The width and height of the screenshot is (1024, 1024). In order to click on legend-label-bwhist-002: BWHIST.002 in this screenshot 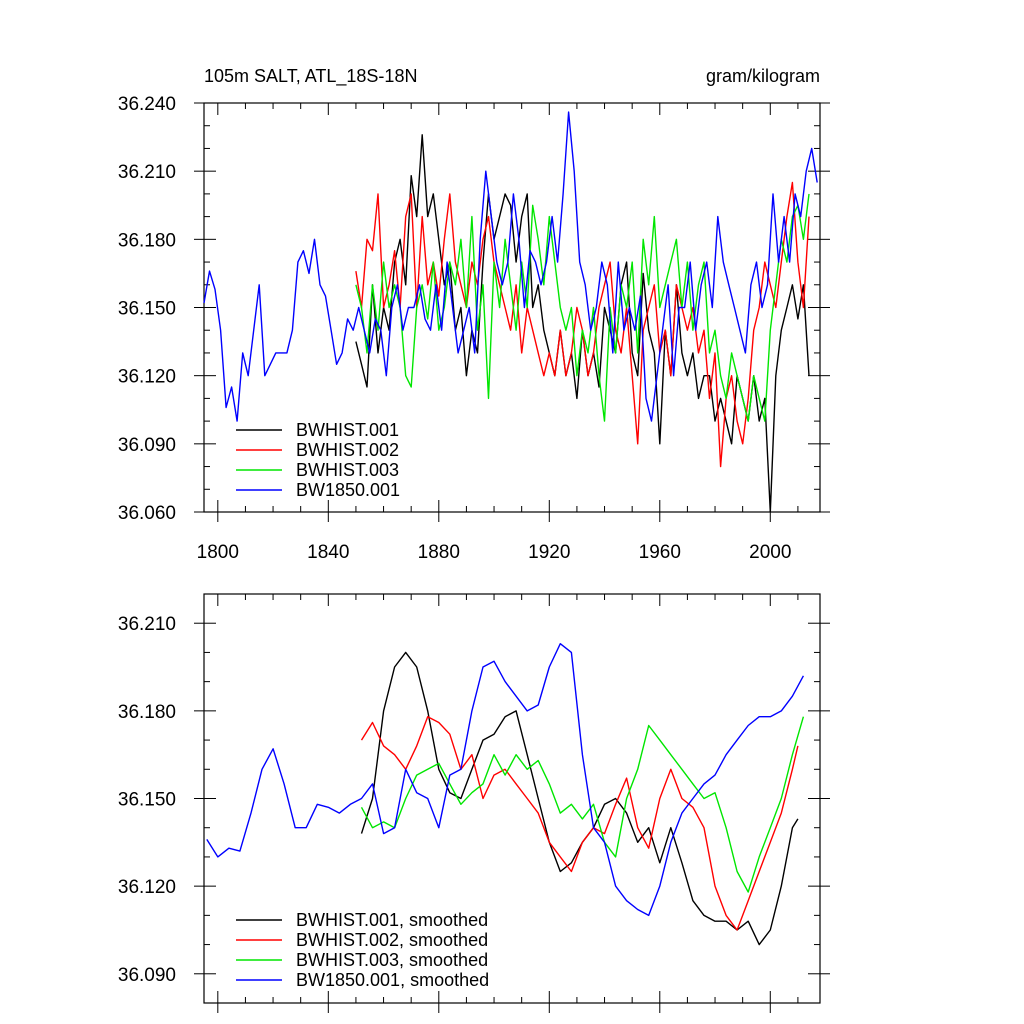, I will do `click(347, 450)`.